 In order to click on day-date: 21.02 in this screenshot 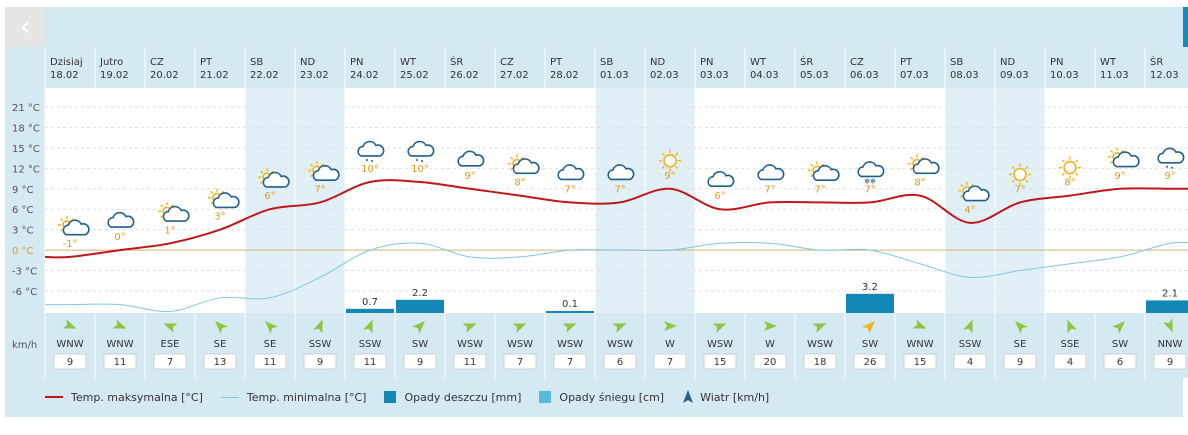, I will do `click(214, 75)`.